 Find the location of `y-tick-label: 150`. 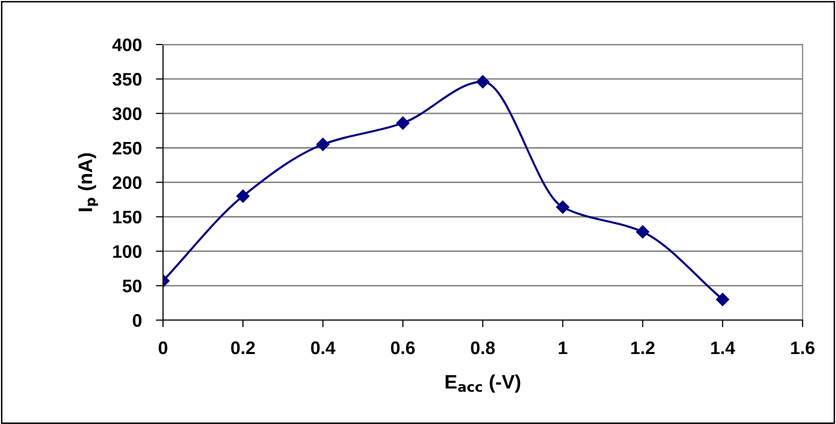

y-tick-label: 150 is located at coordinates (127, 217).